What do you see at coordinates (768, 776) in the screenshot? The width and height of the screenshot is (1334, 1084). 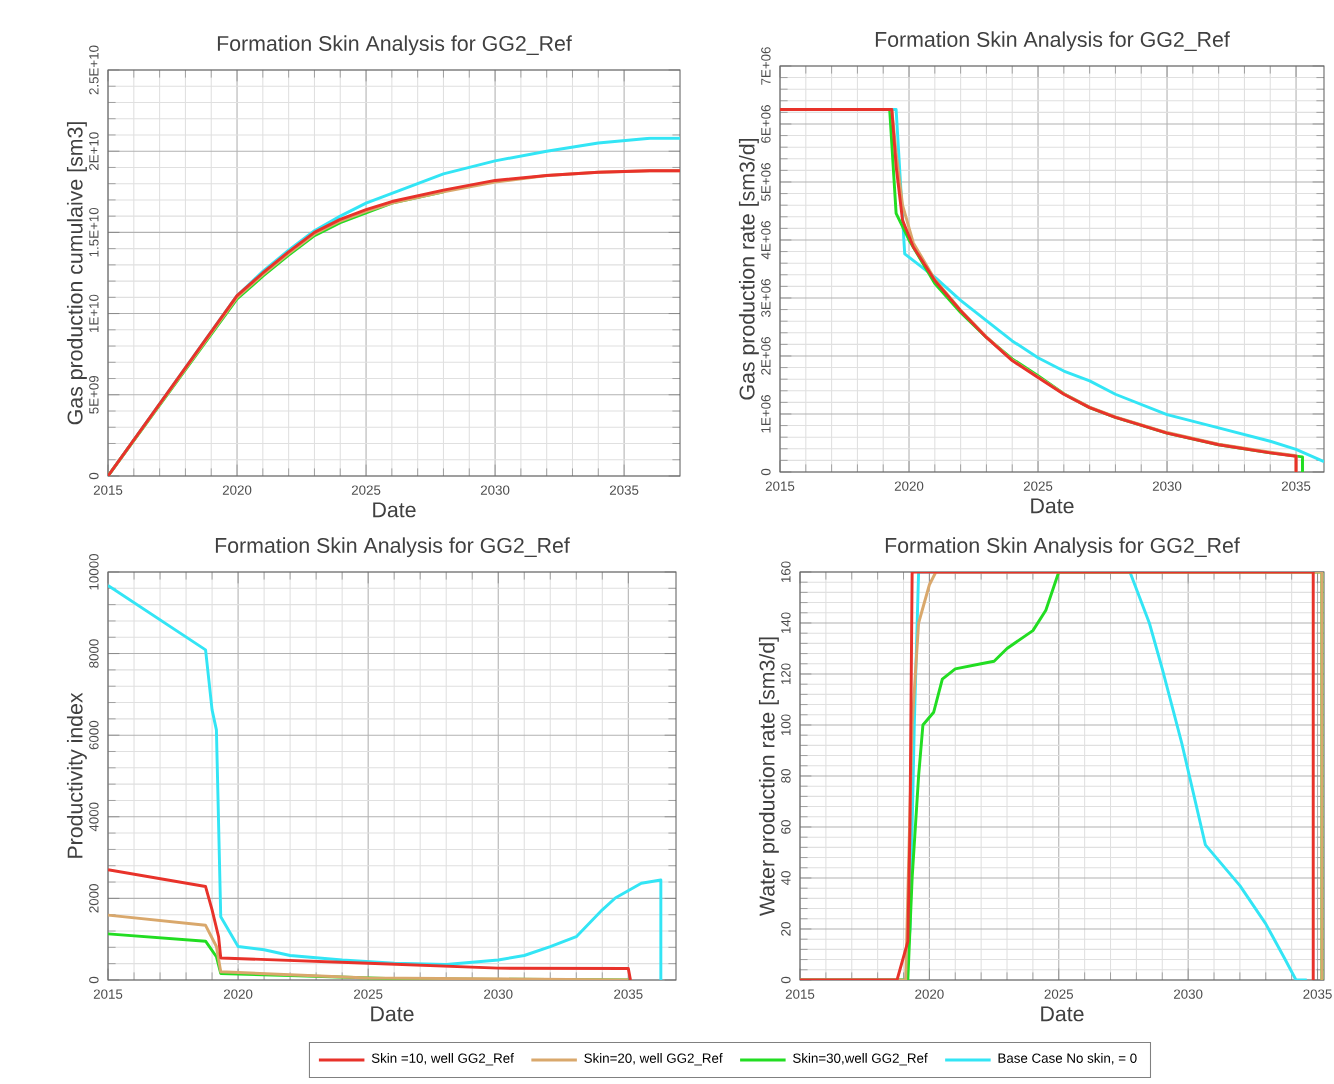 I see `y-axis-title: Water production rate [sm3/d]` at bounding box center [768, 776].